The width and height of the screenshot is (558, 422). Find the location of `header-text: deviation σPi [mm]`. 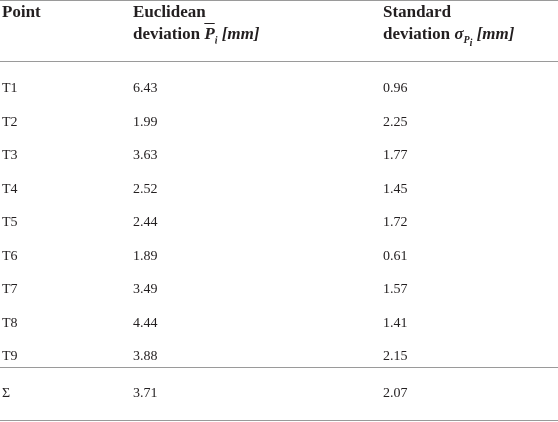

header-text: deviation σPi [mm] is located at coordinates (448, 39).